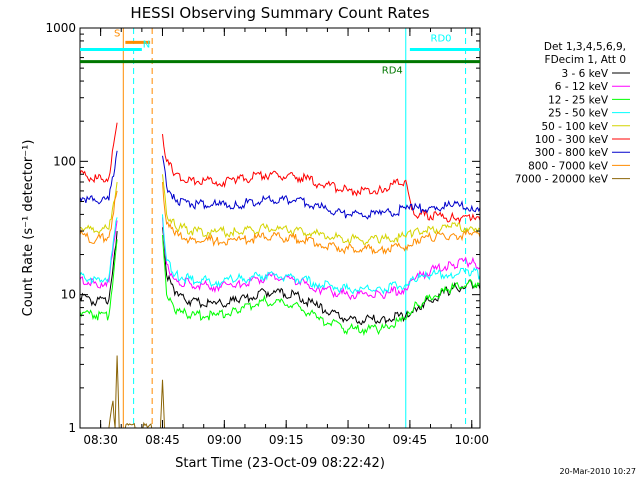 The height and width of the screenshot is (480, 640). Describe the element at coordinates (471, 440) in the screenshot. I see `x-tick-label: 10:00` at that location.